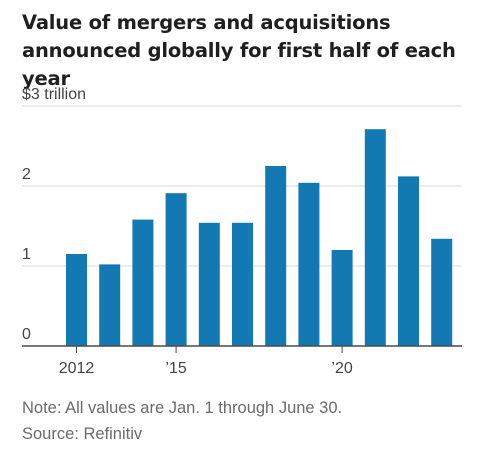  Describe the element at coordinates (176, 269) in the screenshot. I see `bar-2015` at that location.